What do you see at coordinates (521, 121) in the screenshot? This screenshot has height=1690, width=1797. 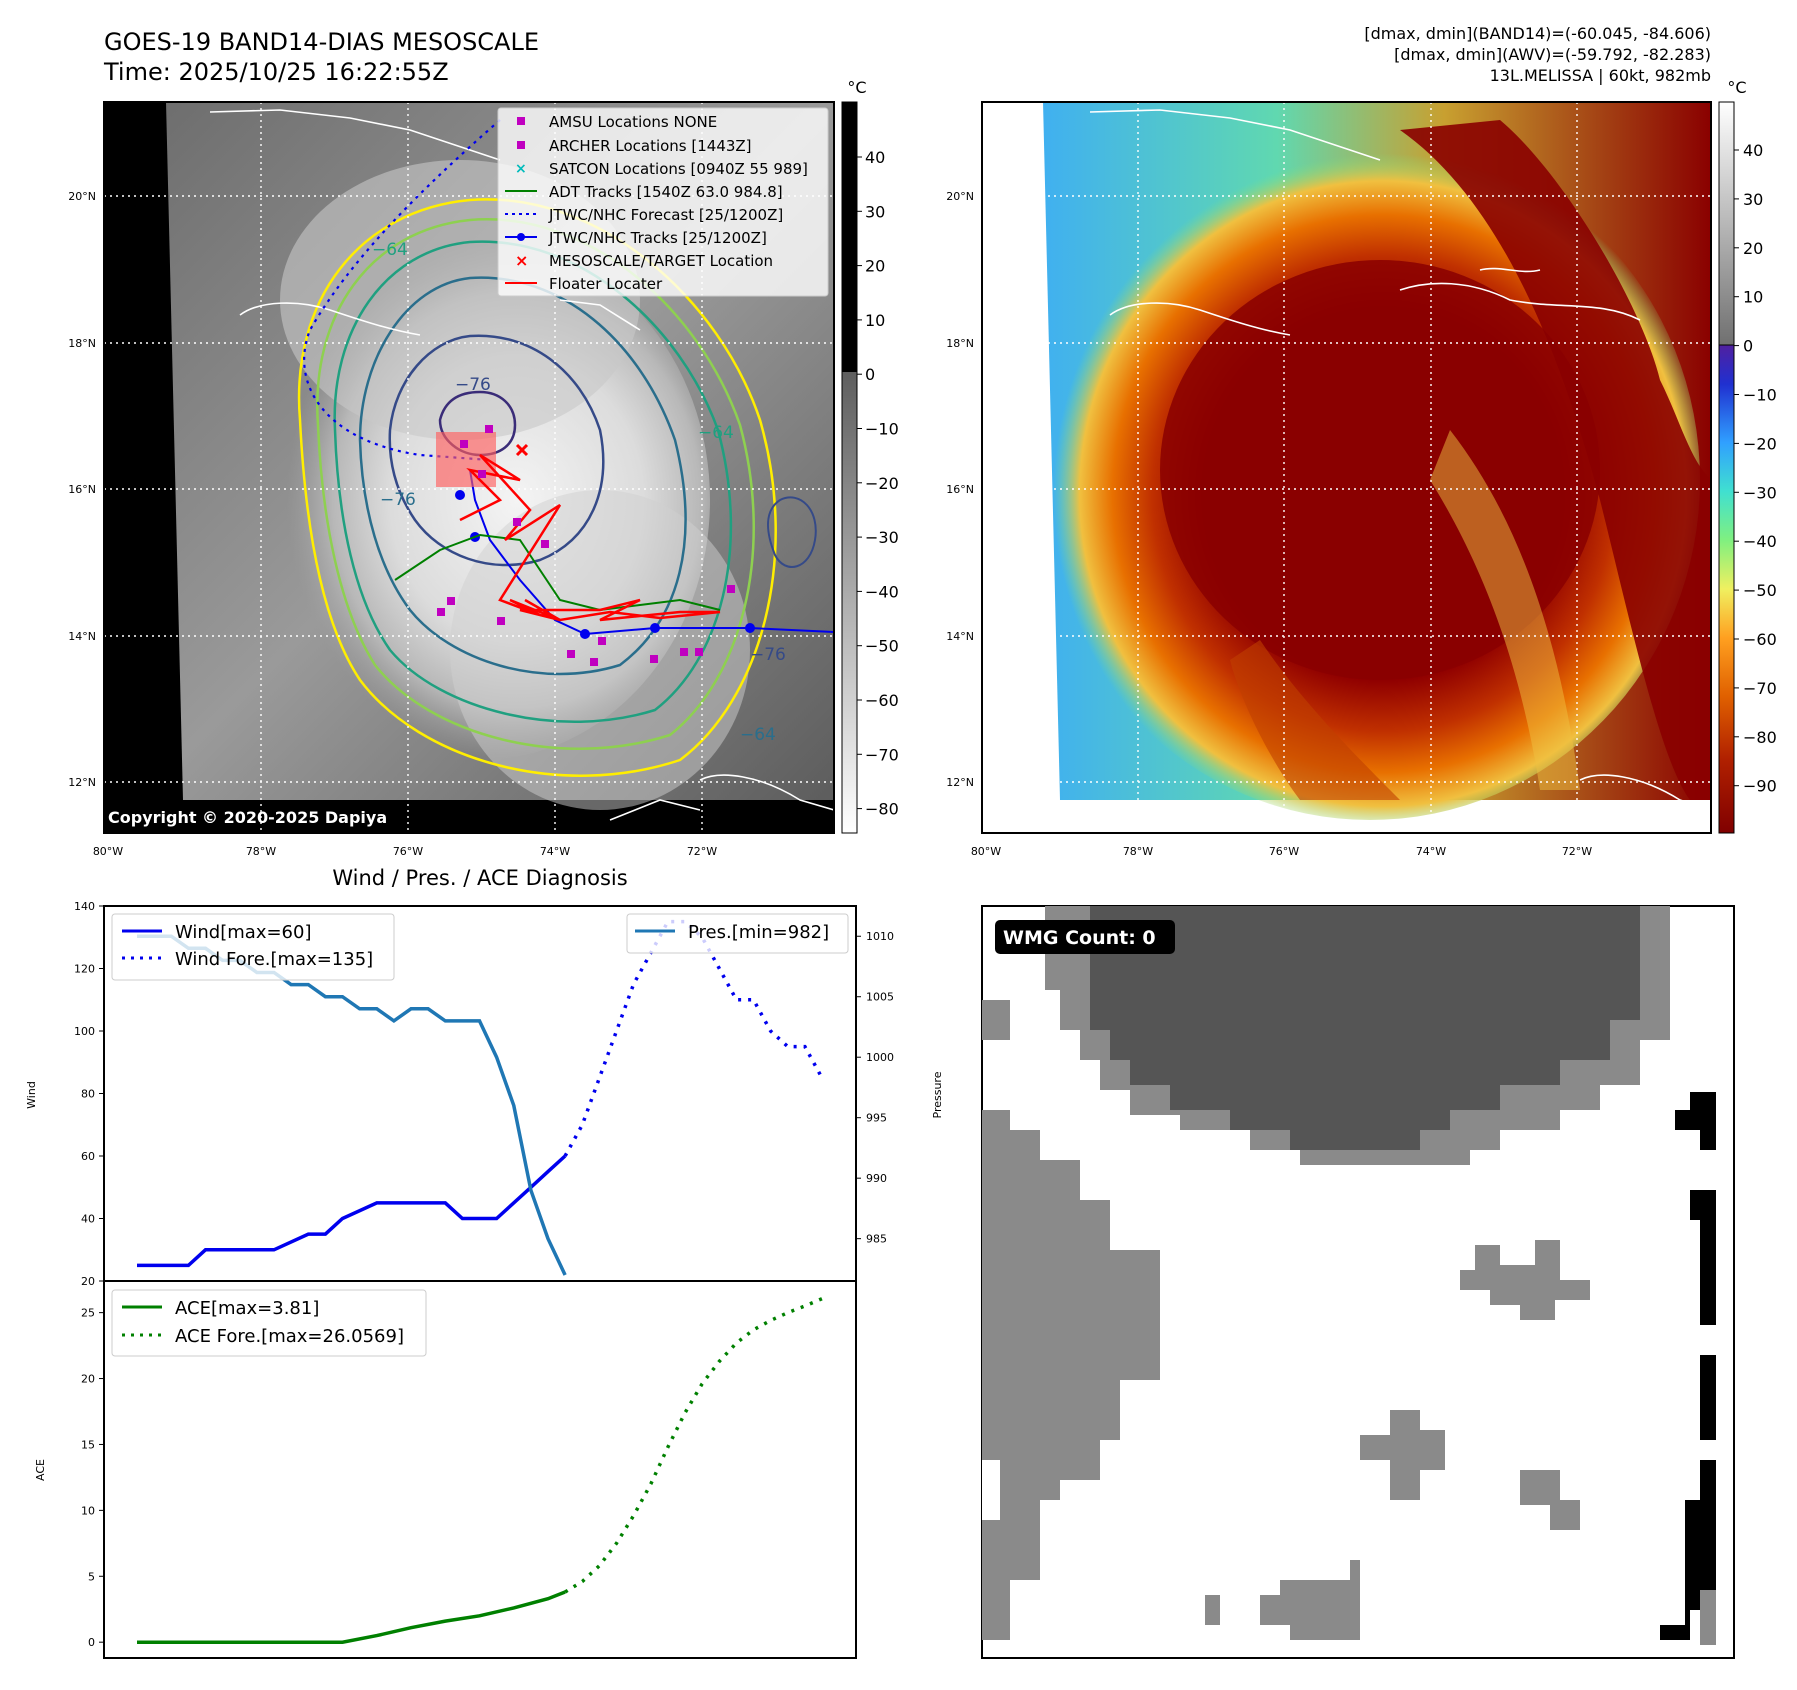 I see `legend-amsu-marker` at bounding box center [521, 121].